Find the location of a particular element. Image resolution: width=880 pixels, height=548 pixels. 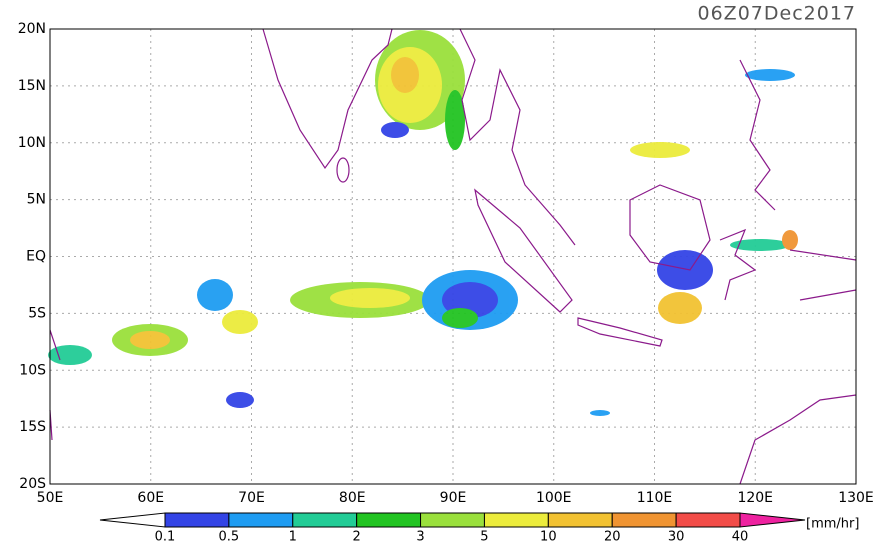

lat-label: 15N is located at coordinates (32, 86).